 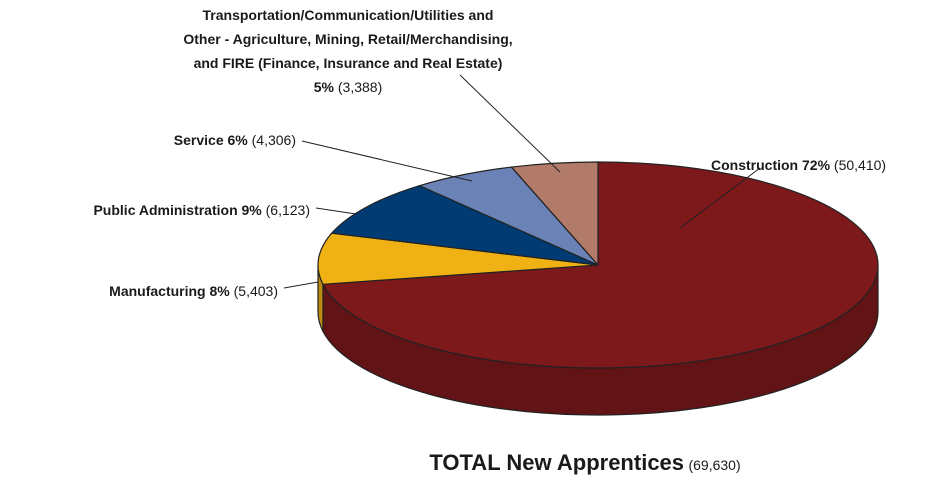 I want to click on slice-label: Construction 72% (50,410), so click(x=798, y=165).